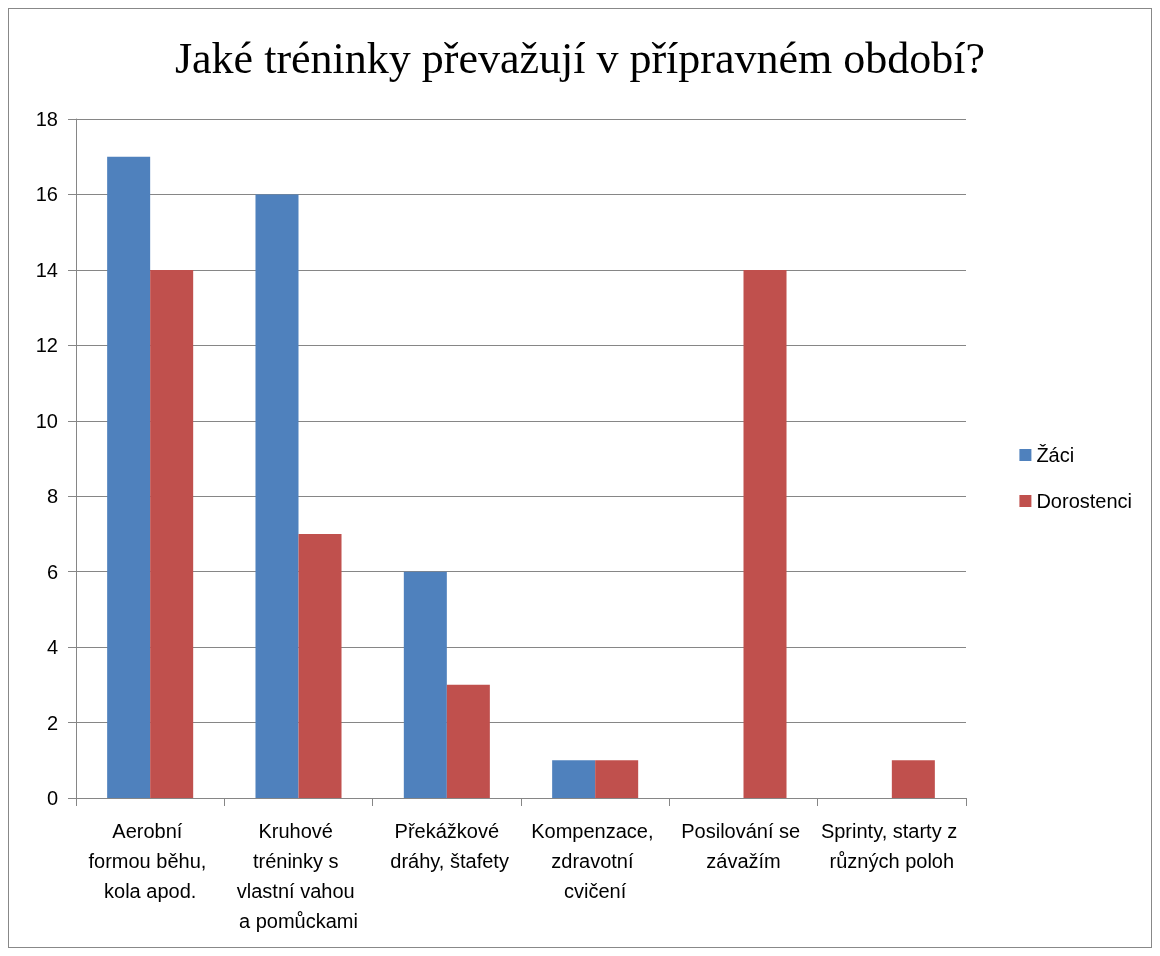 Image resolution: width=1160 pixels, height=956 pixels. I want to click on y-tick-label: 4, so click(52, 647).